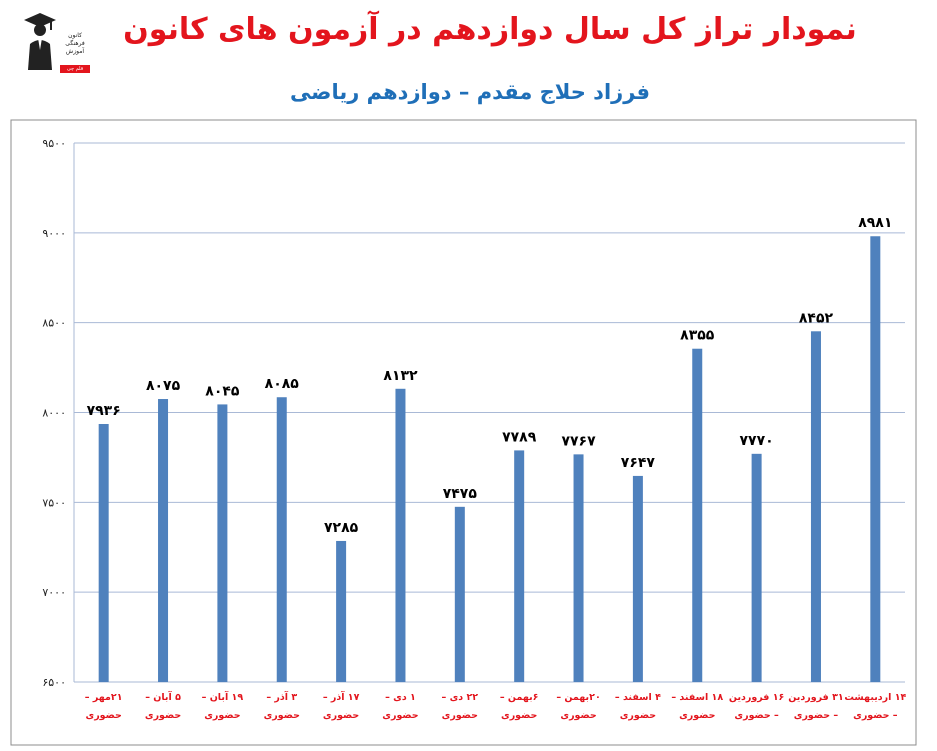 The image size is (937, 751). What do you see at coordinates (578, 441) in the screenshot?
I see `bar-value-label: ۷۷۶۷` at bounding box center [578, 441].